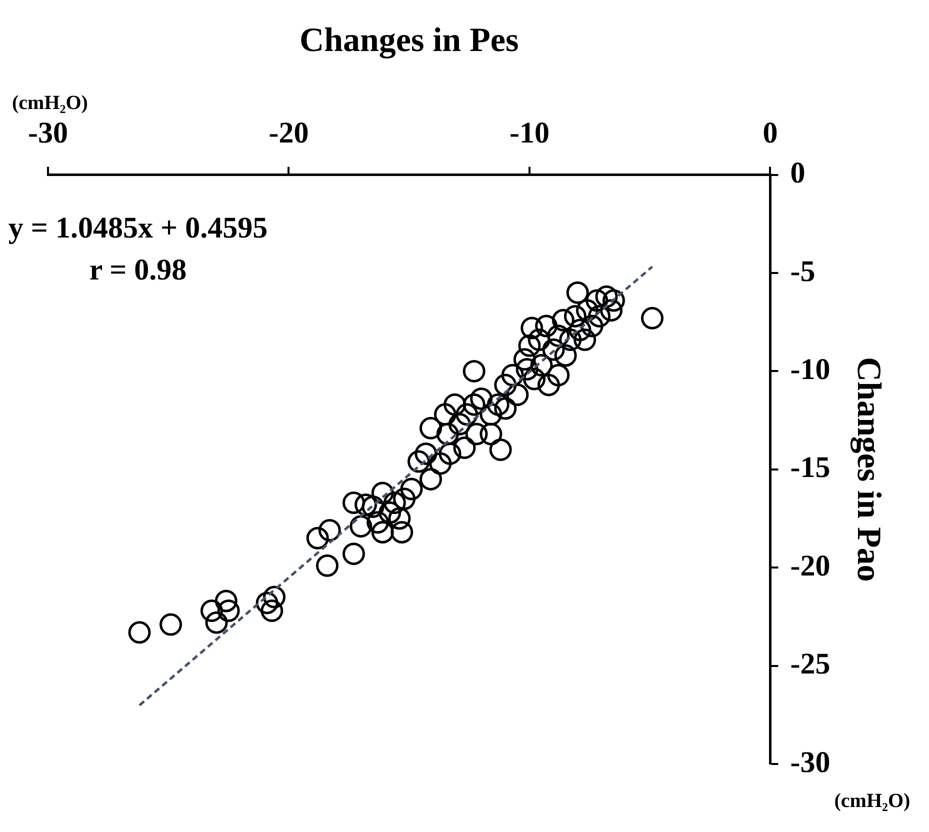 This screenshot has width=929, height=832. What do you see at coordinates (810, 467) in the screenshot?
I see `y-tick-label: -15` at bounding box center [810, 467].